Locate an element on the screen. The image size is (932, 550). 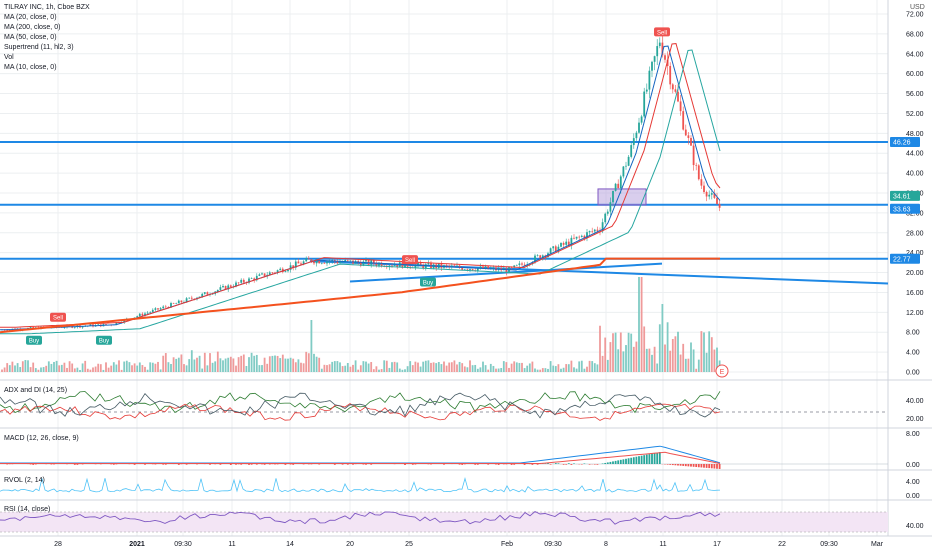
price-tag-bg is located at coordinates (905, 195).